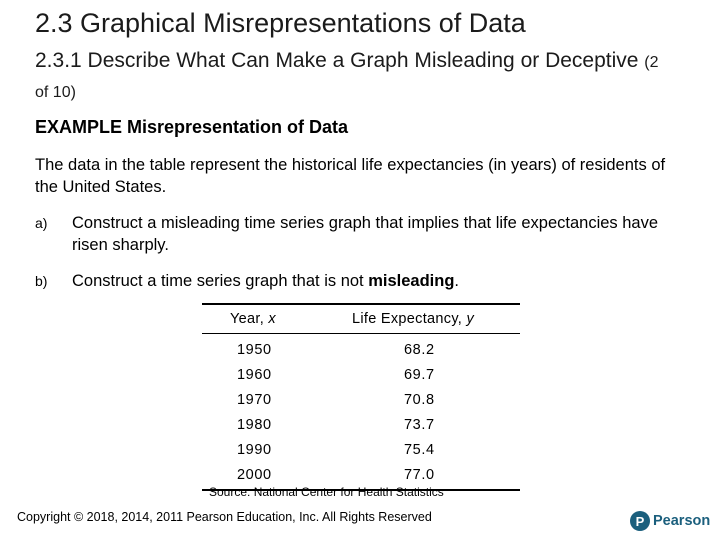 This screenshot has width=720, height=540. I want to click on cell-life-expectancy: 73.7, so click(419, 424).